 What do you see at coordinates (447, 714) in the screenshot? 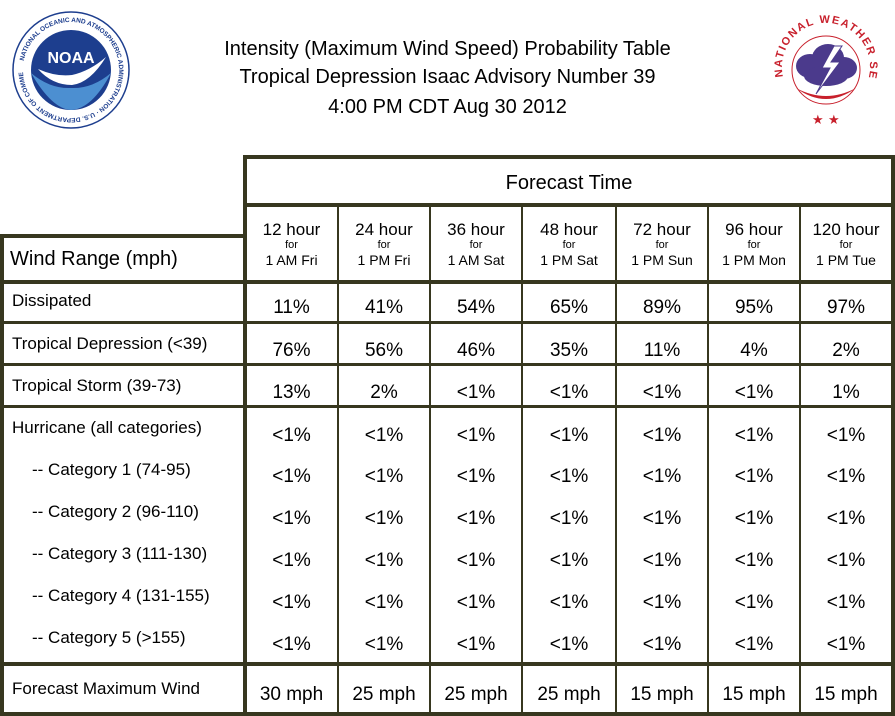
I see `table-bottom-border` at bounding box center [447, 714].